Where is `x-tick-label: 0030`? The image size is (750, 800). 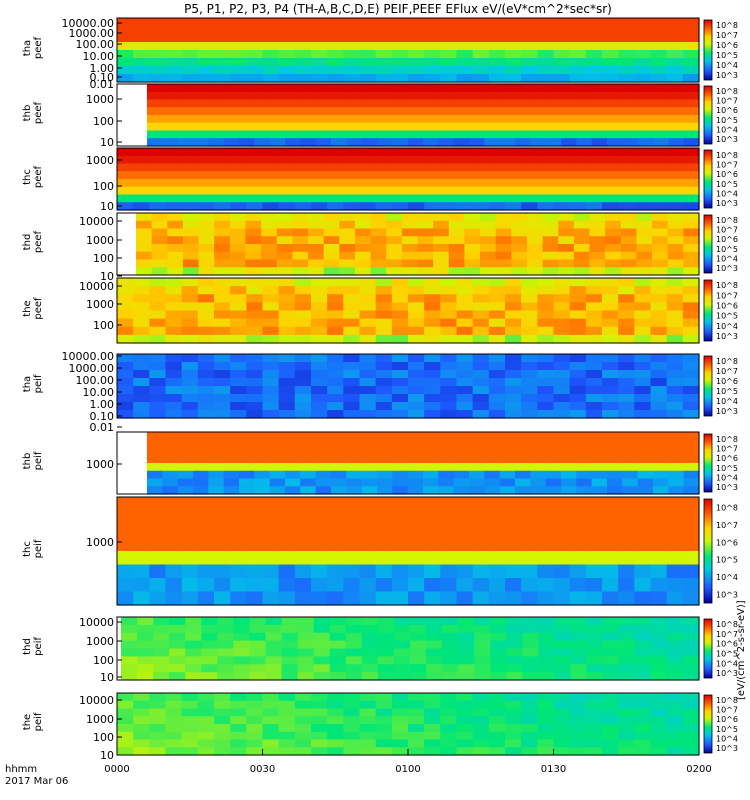 x-tick-label: 0030 is located at coordinates (262, 769).